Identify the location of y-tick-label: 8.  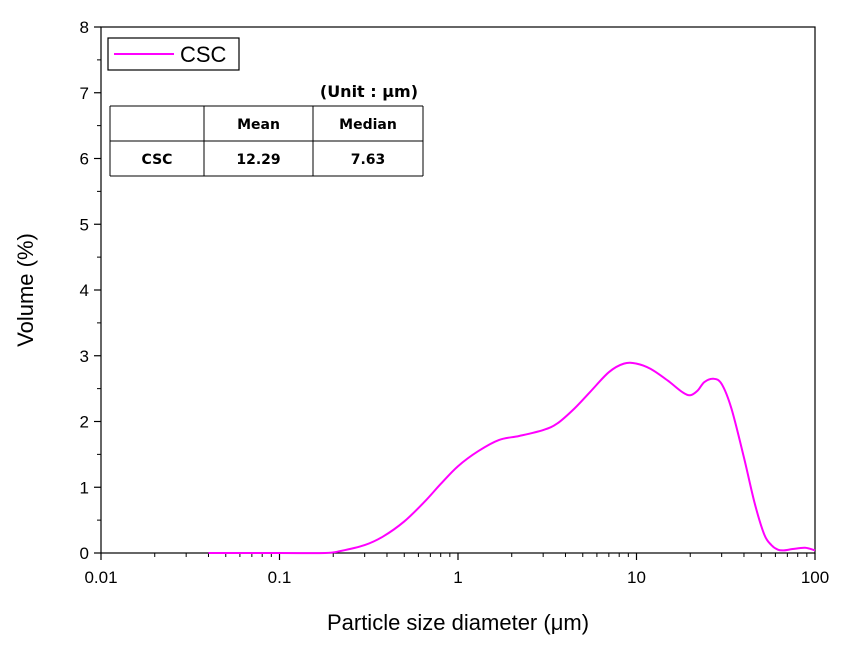
(84, 27).